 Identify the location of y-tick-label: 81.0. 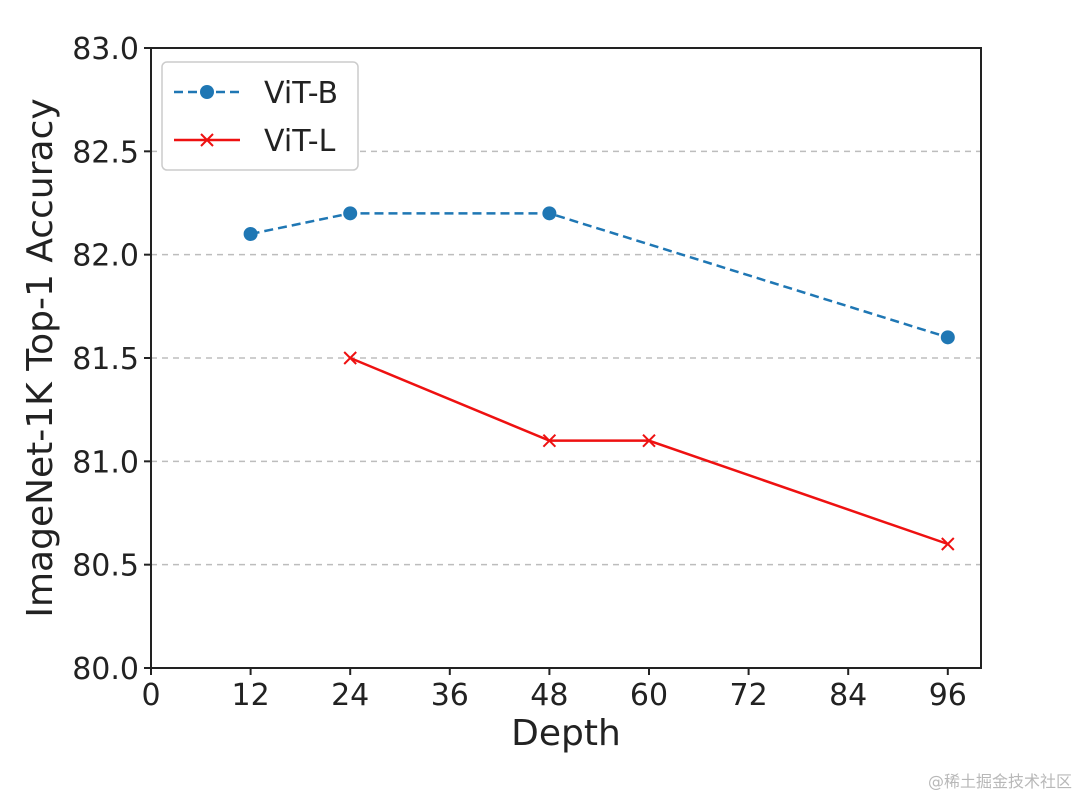
(105, 462).